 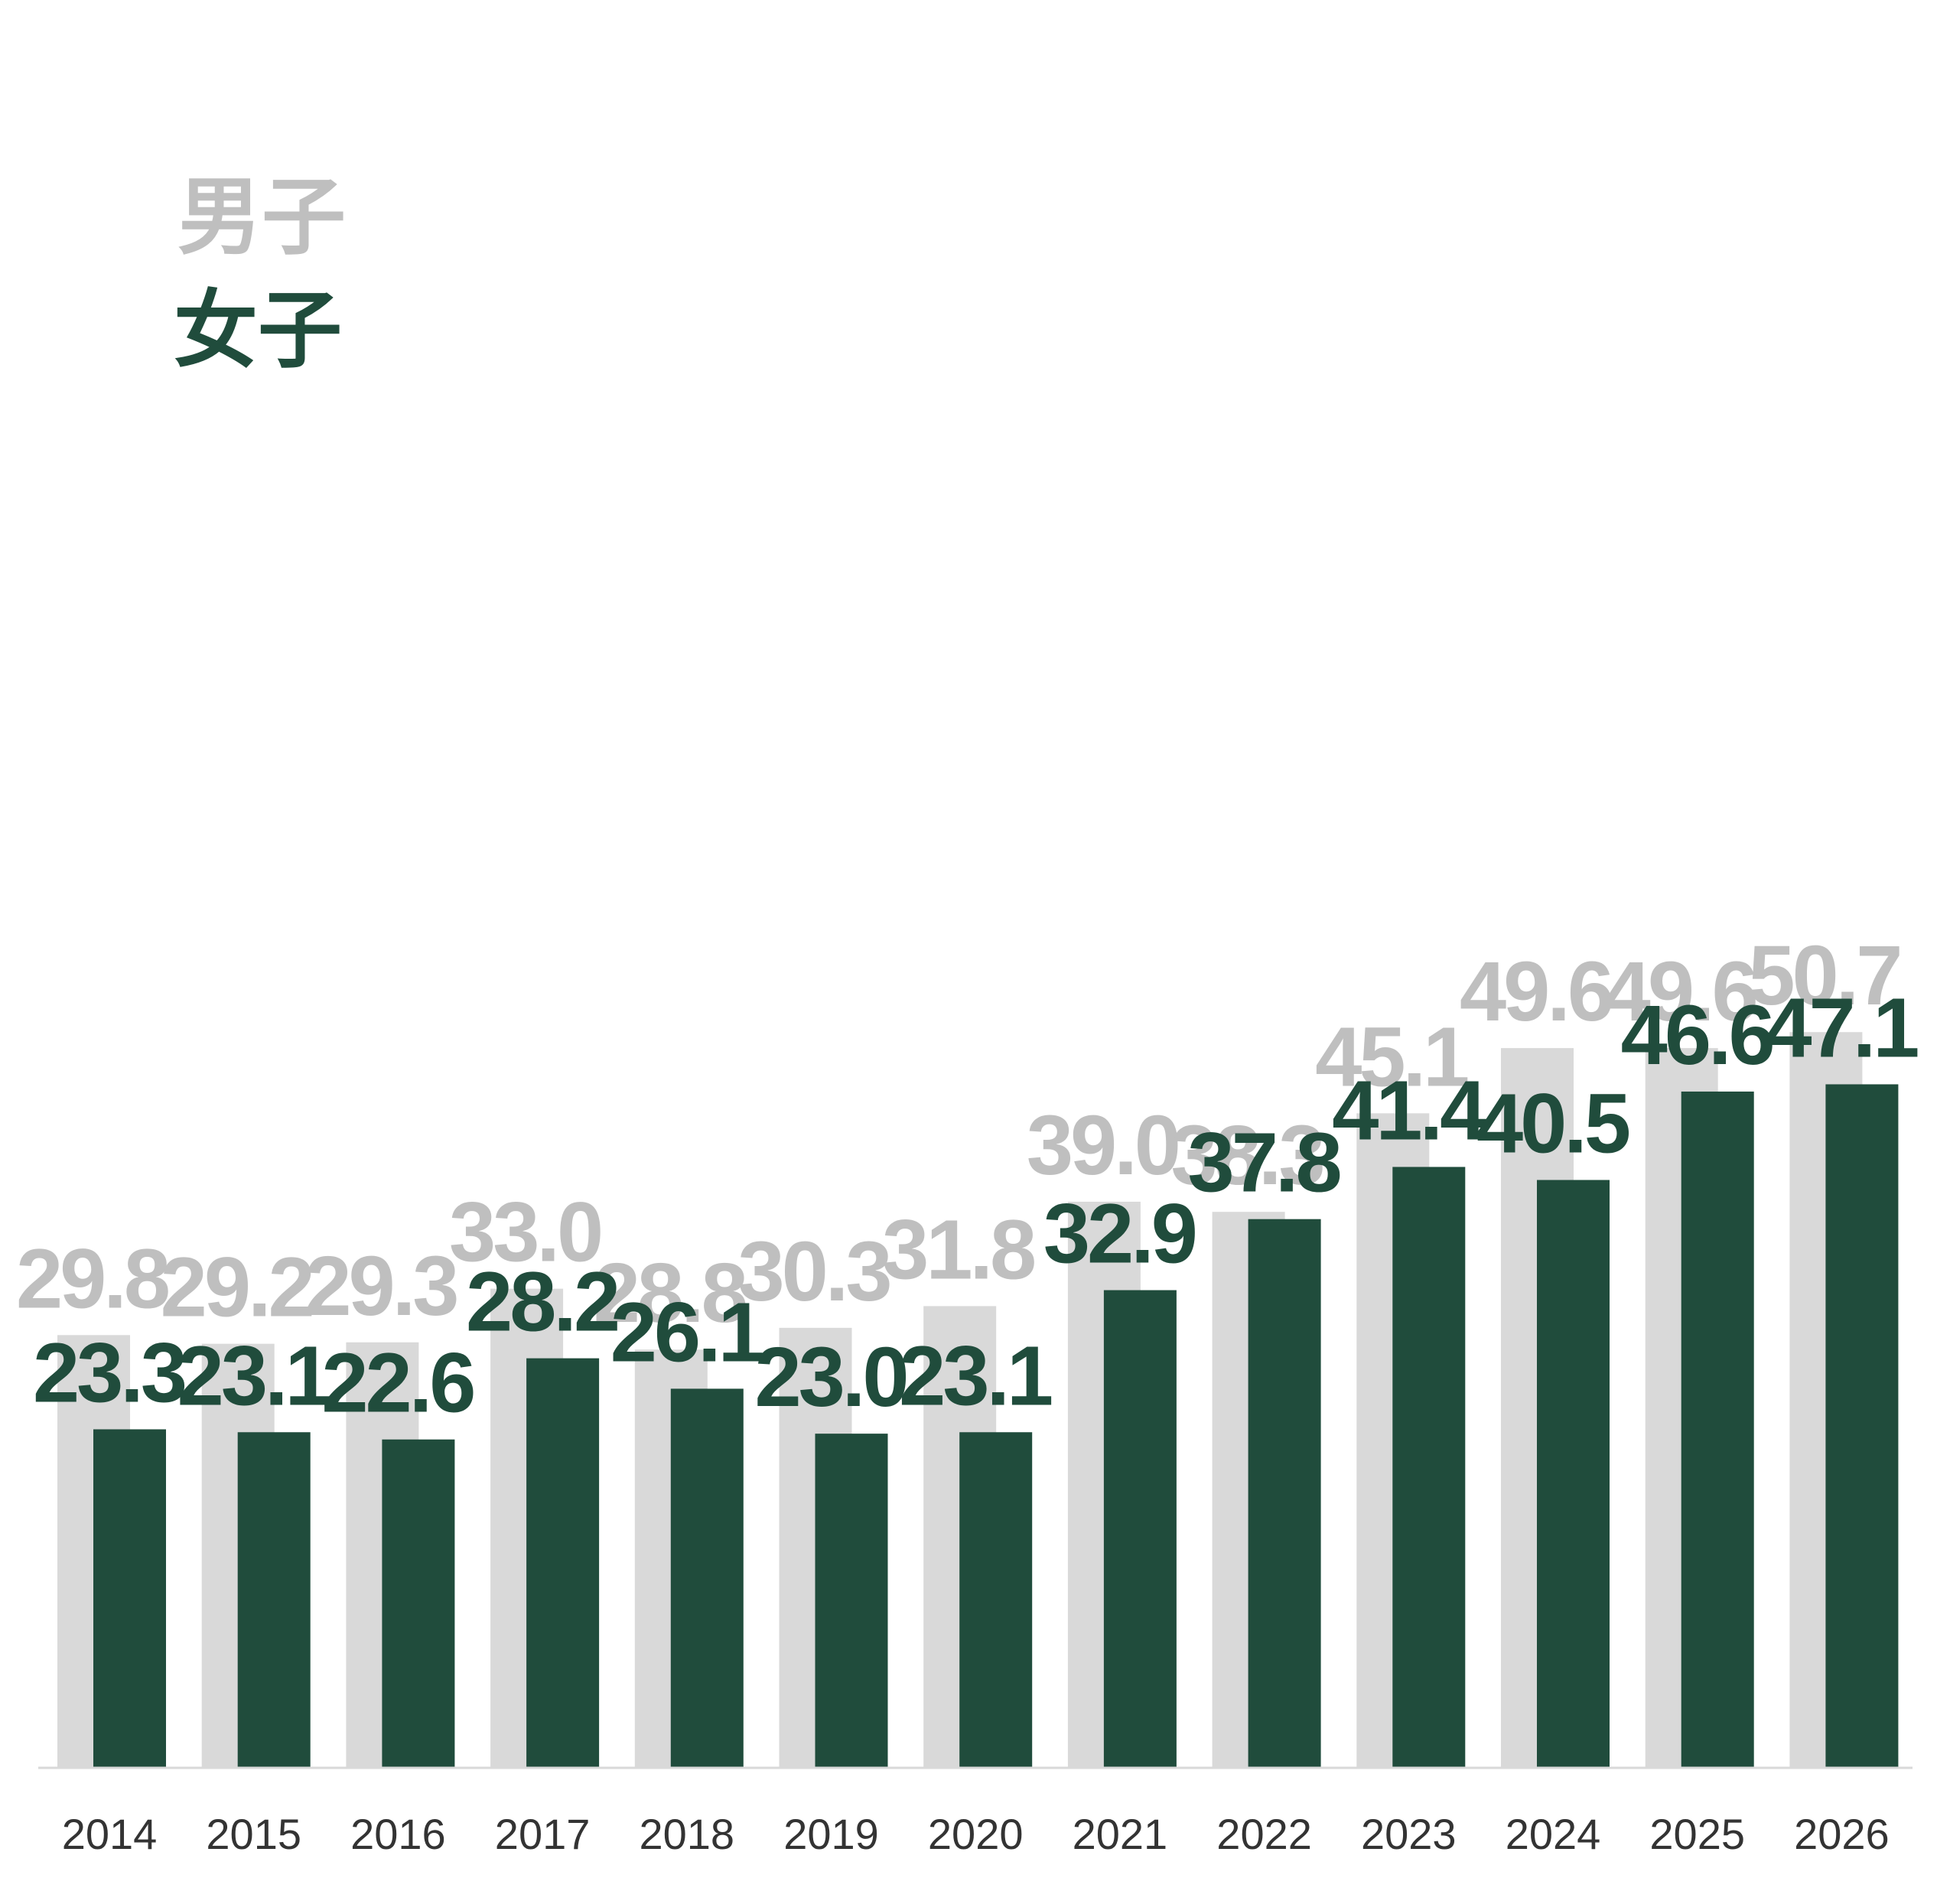 I want to click on x-tick-label-2026: 2026, so click(x=1842, y=1834).